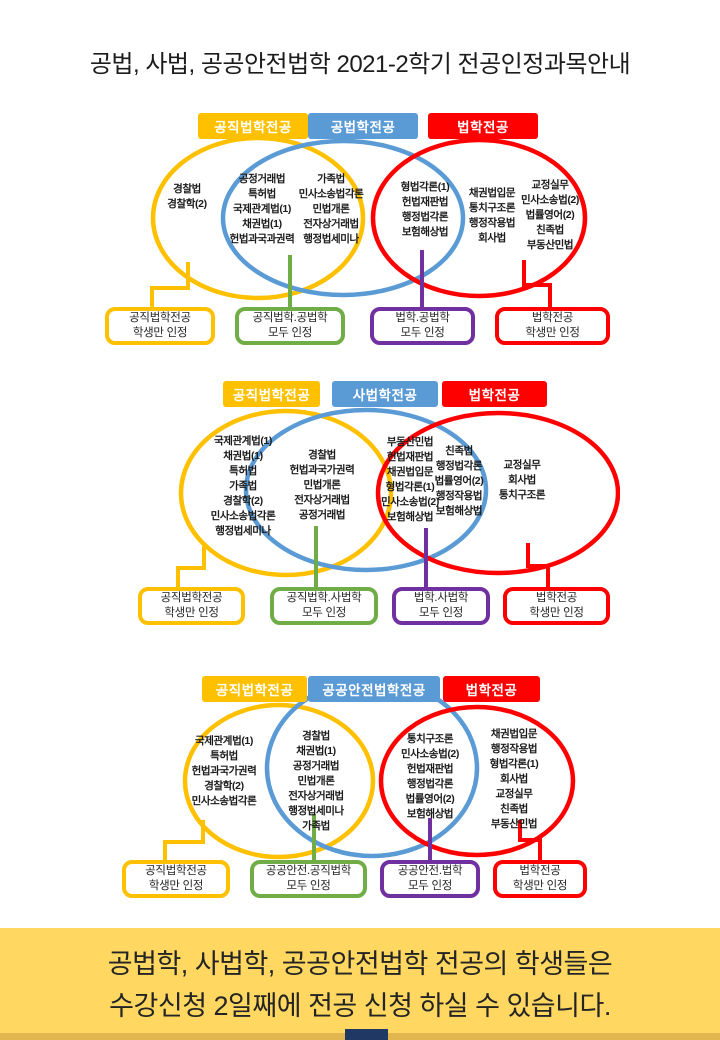  What do you see at coordinates (459, 481) in the screenshot?
I see `course-list-blue-red-col2: 친족법 행정법각론 법률영어(2) 행정작용법 보험해상법` at bounding box center [459, 481].